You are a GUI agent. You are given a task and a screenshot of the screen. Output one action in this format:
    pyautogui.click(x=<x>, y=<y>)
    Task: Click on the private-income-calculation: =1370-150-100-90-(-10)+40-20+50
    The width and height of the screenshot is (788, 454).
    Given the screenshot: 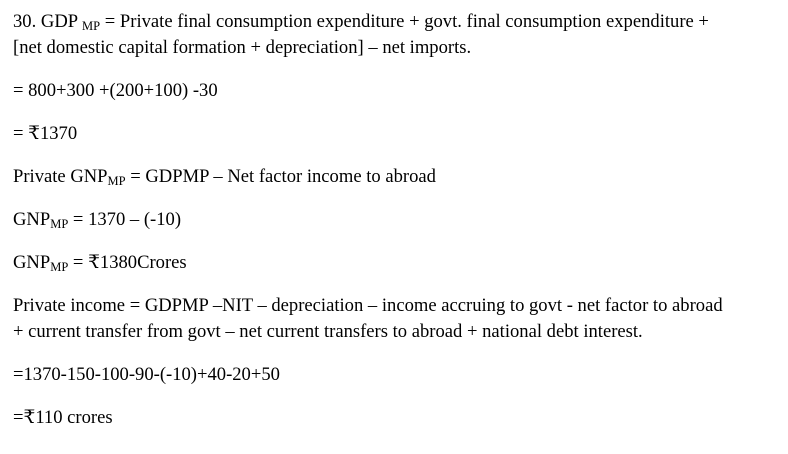 What is the action you would take?
    pyautogui.click(x=146, y=374)
    